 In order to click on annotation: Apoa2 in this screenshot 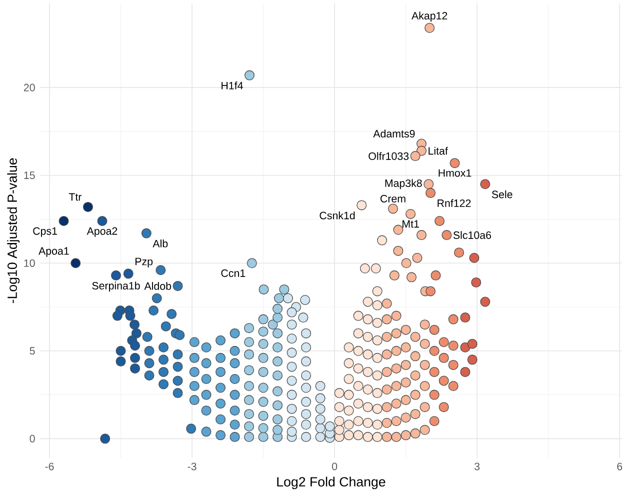, I will do `click(102, 232)`.